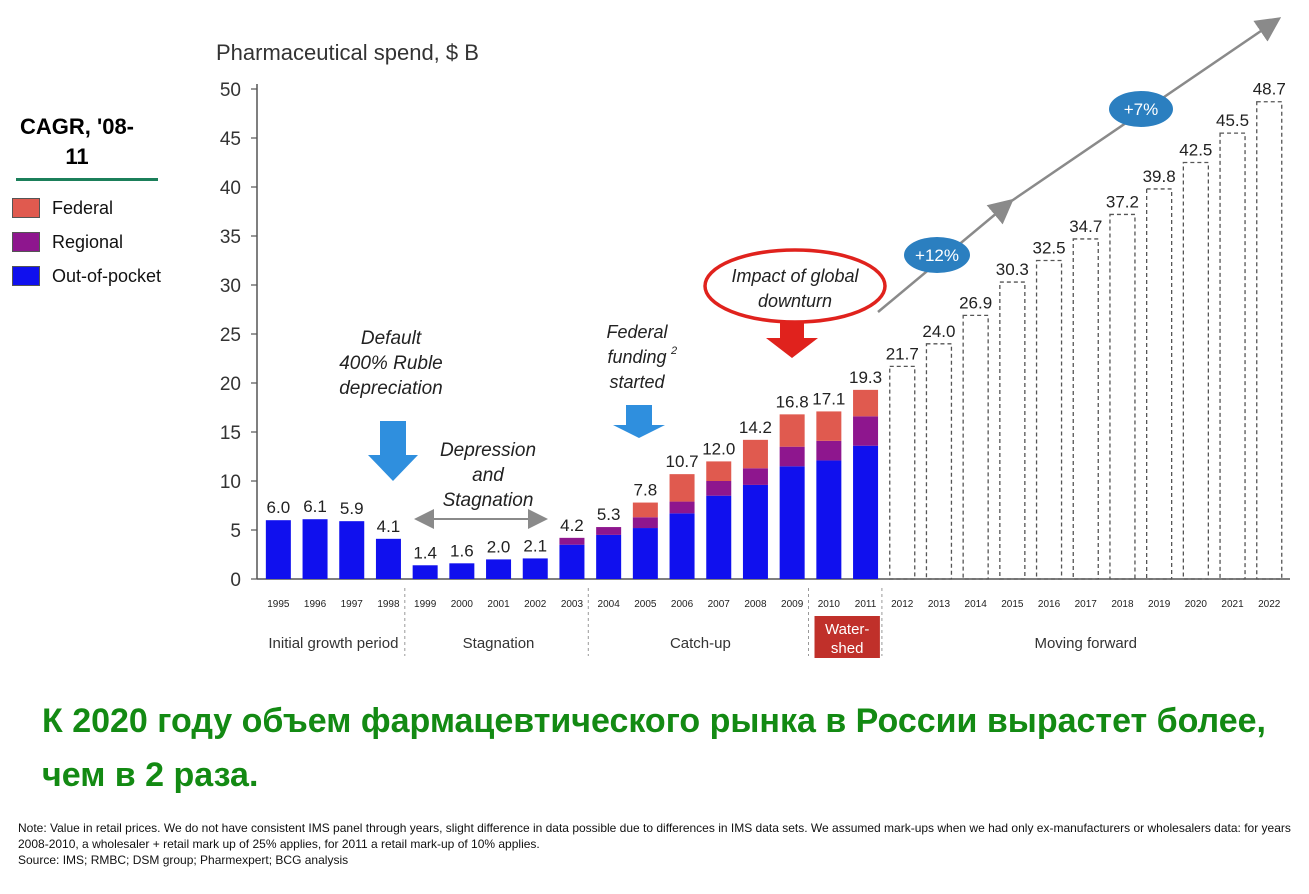 The height and width of the screenshot is (894, 1309). What do you see at coordinates (866, 431) in the screenshot?
I see `bar-regional-2011` at bounding box center [866, 431].